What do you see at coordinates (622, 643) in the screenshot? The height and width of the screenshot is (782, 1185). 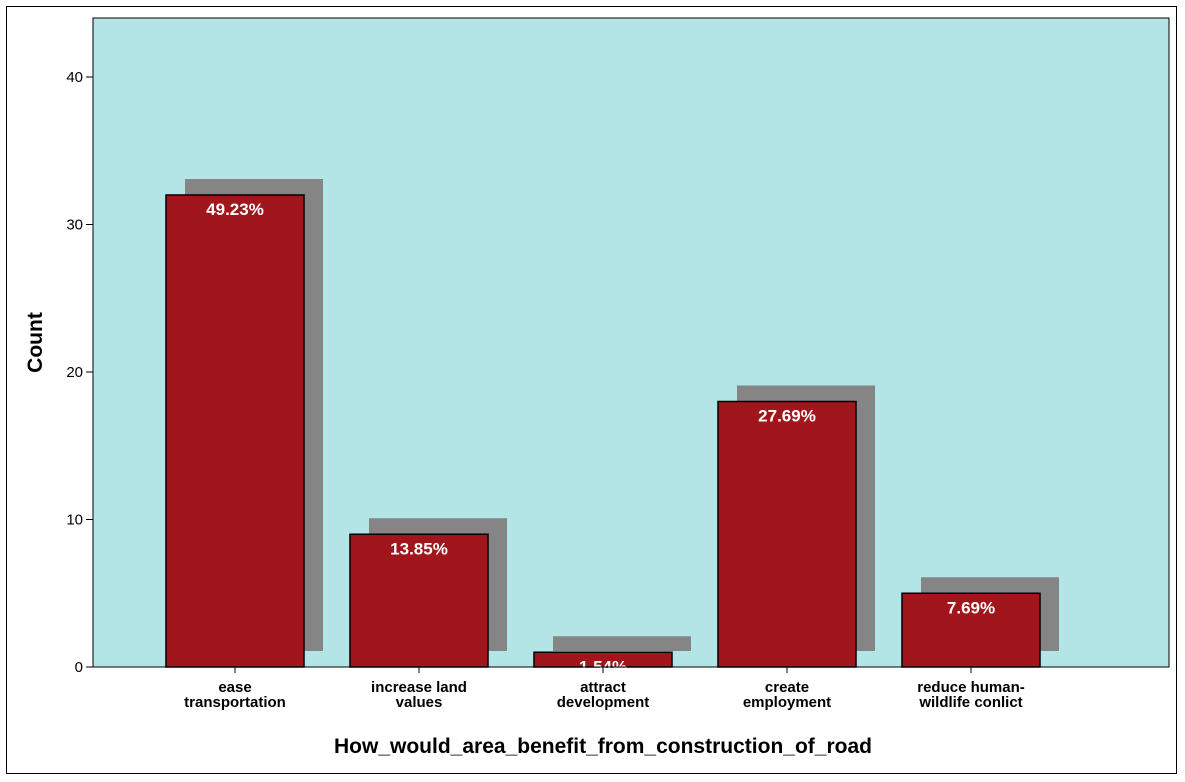 I see `bar-shadow` at bounding box center [622, 643].